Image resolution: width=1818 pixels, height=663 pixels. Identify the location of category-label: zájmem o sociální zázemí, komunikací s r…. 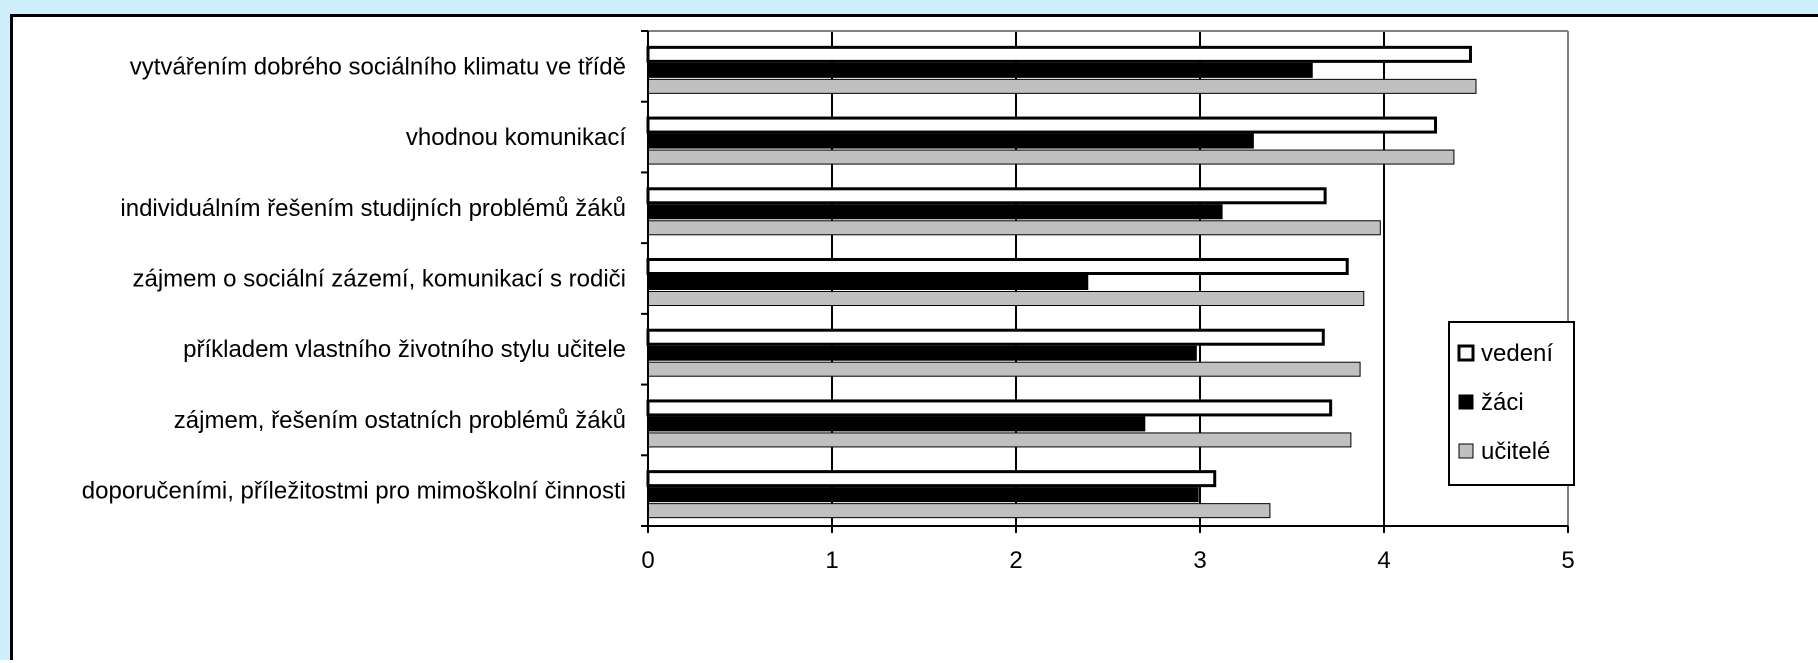
(380, 279).